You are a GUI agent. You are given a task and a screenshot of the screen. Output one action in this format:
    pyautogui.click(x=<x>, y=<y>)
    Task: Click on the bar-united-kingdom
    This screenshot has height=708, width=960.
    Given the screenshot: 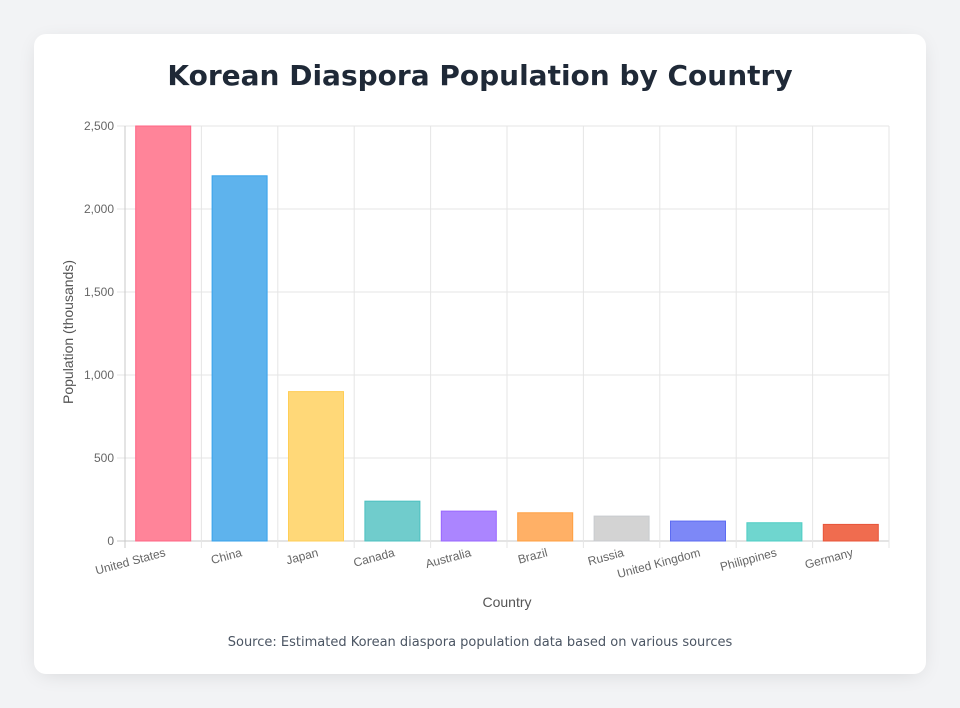 What is the action you would take?
    pyautogui.click(x=698, y=531)
    